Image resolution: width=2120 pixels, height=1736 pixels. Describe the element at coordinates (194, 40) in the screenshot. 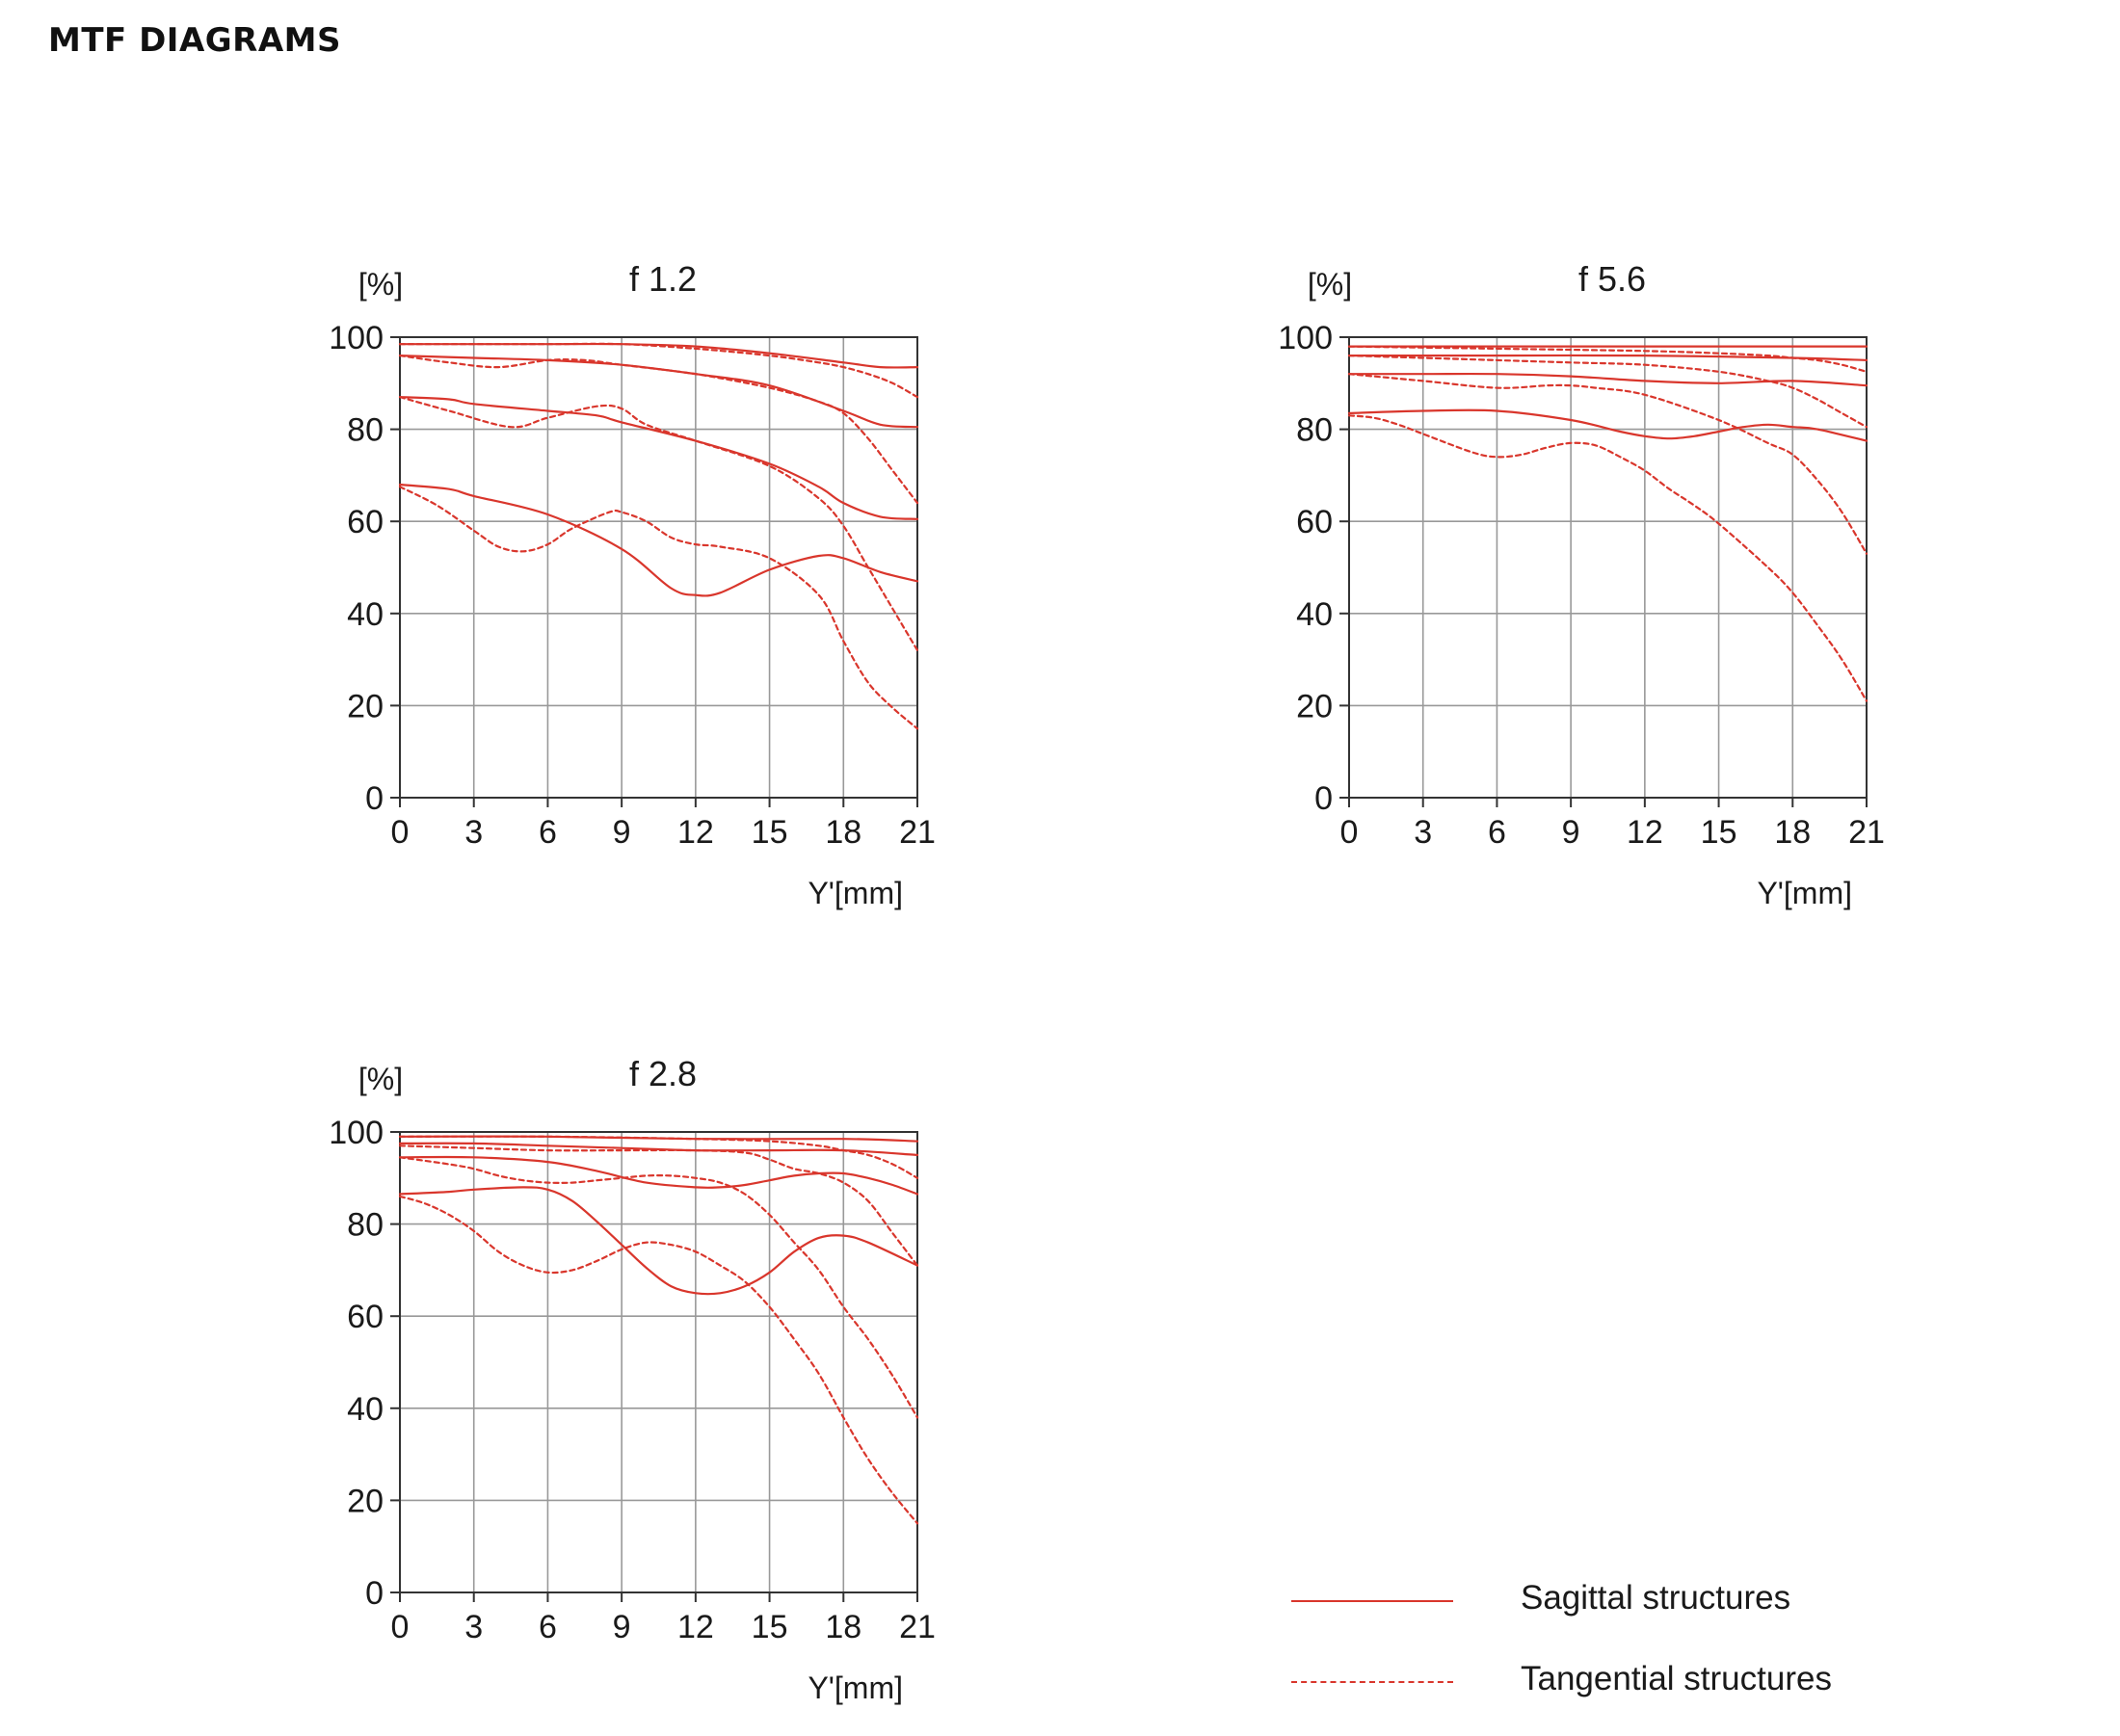

I see `page-title: MTF DIAGRAMS` at that location.